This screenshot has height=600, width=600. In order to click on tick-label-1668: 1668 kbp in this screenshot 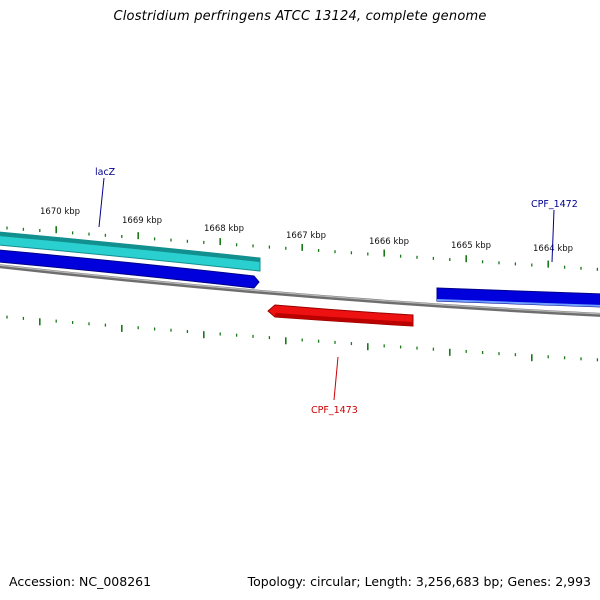, I will do `click(224, 229)`.